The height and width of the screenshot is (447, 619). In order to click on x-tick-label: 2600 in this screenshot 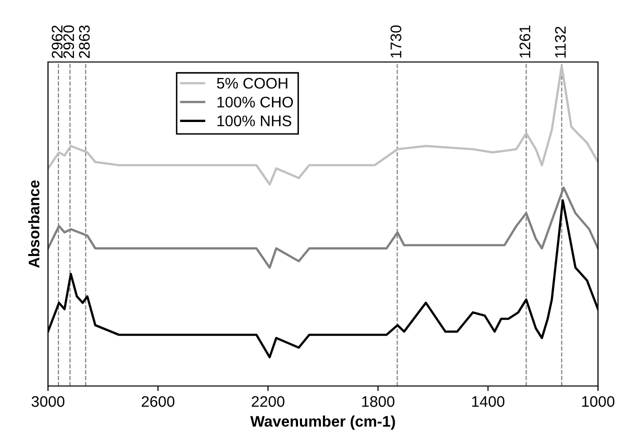, I will do `click(158, 401)`.